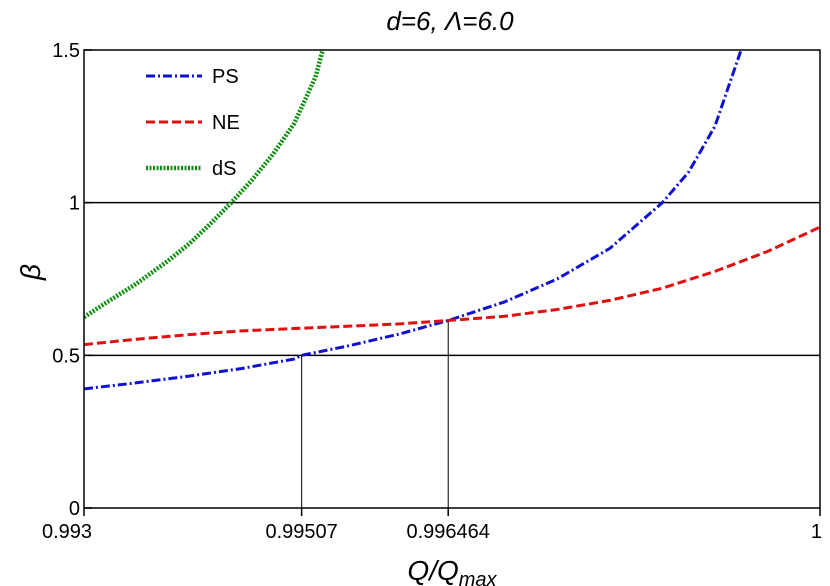  What do you see at coordinates (225, 77) in the screenshot?
I see `legend-label-ps: PS` at bounding box center [225, 77].